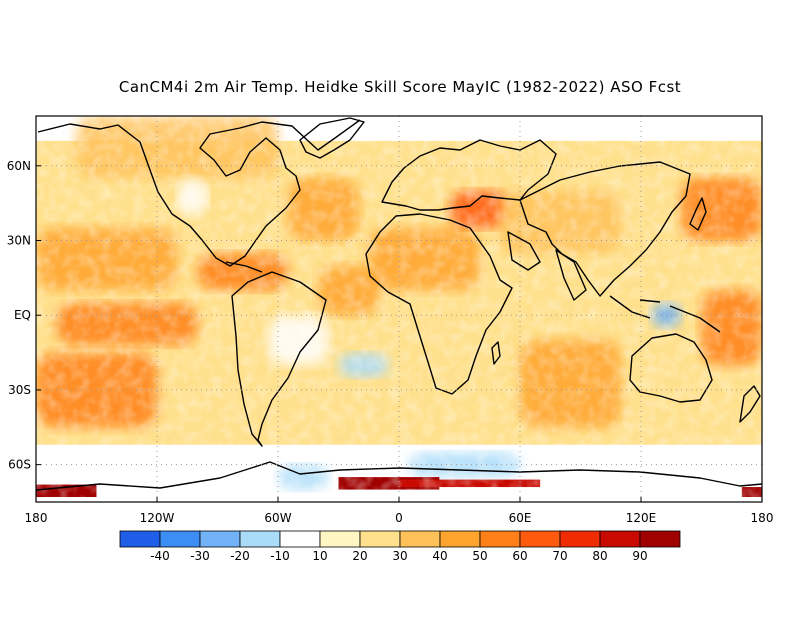 The width and height of the screenshot is (800, 618). Describe the element at coordinates (399, 556) in the screenshot. I see `colorbar-label: 30` at that location.